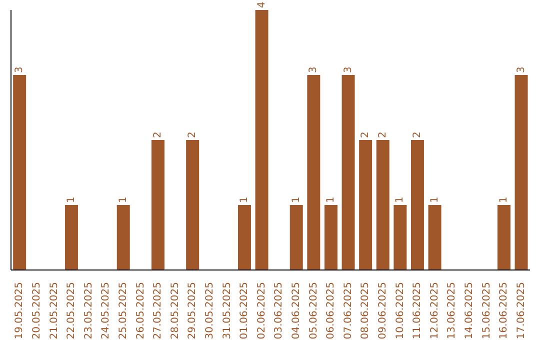  Describe the element at coordinates (521, 311) in the screenshot. I see `x-tick-label: 17.06.2025` at that location.